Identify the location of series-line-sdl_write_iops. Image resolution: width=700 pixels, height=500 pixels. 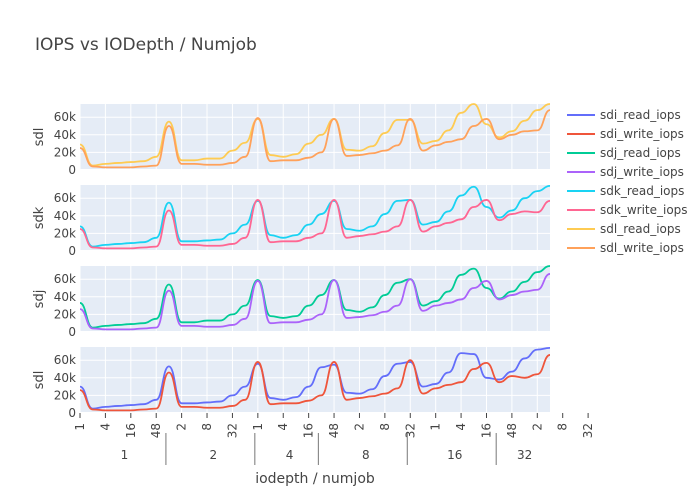
(315, 139).